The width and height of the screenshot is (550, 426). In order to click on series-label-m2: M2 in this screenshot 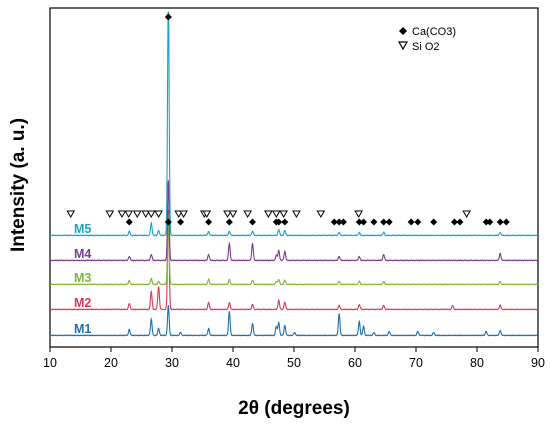, I will do `click(82, 303)`.